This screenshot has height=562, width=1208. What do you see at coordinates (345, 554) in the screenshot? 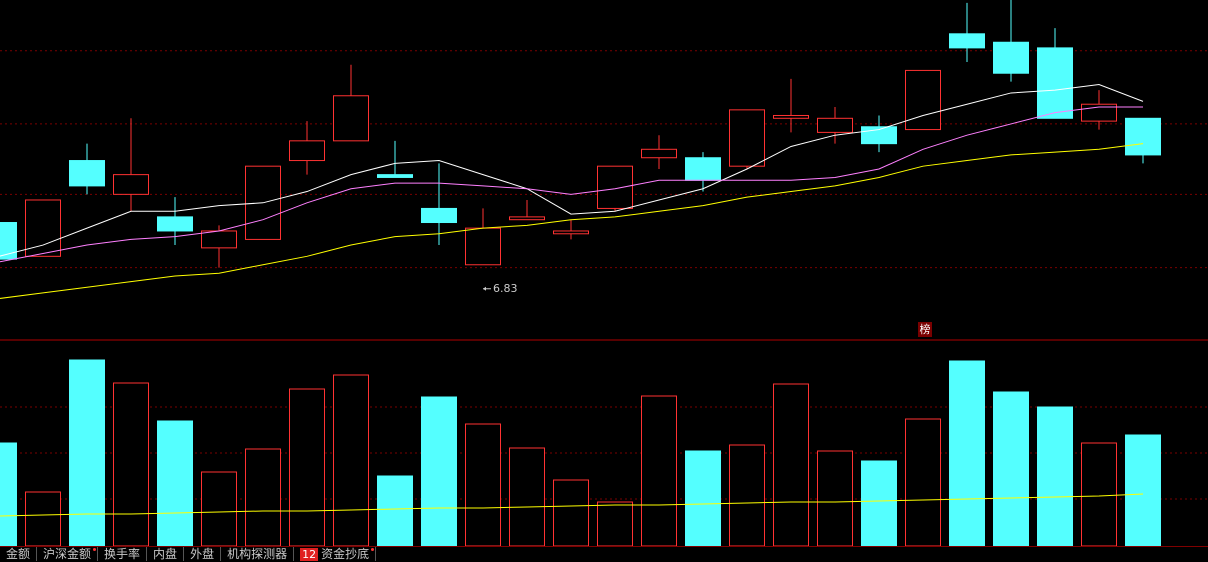
I see `tab-label: 资金抄底` at bounding box center [345, 554].